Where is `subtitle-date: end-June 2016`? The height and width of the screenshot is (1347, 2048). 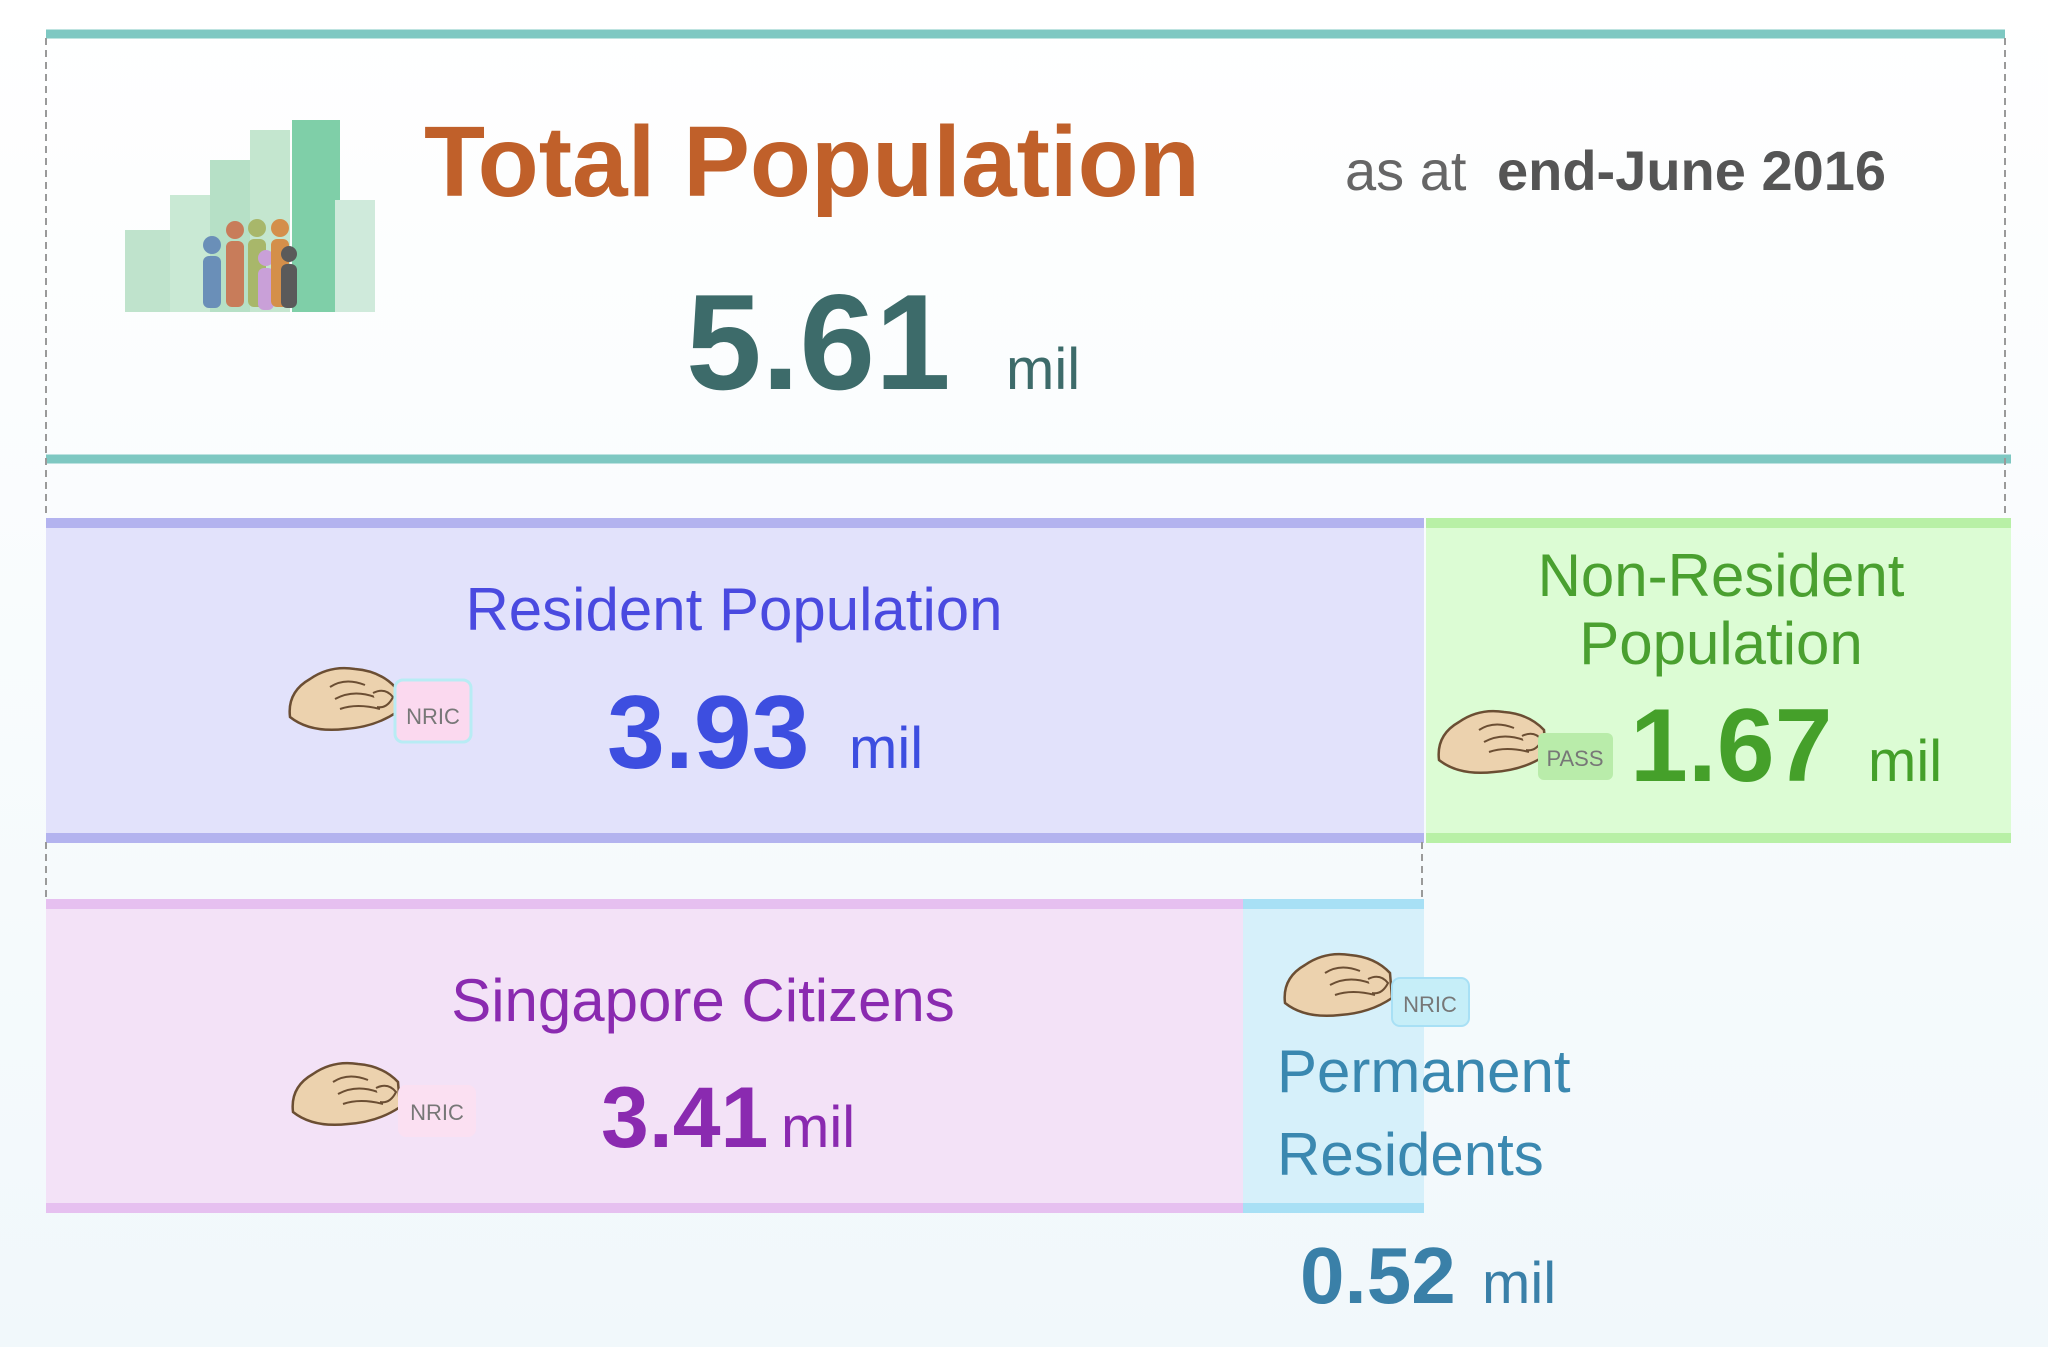
subtitle-date: end-June 2016 is located at coordinates (1691, 170).